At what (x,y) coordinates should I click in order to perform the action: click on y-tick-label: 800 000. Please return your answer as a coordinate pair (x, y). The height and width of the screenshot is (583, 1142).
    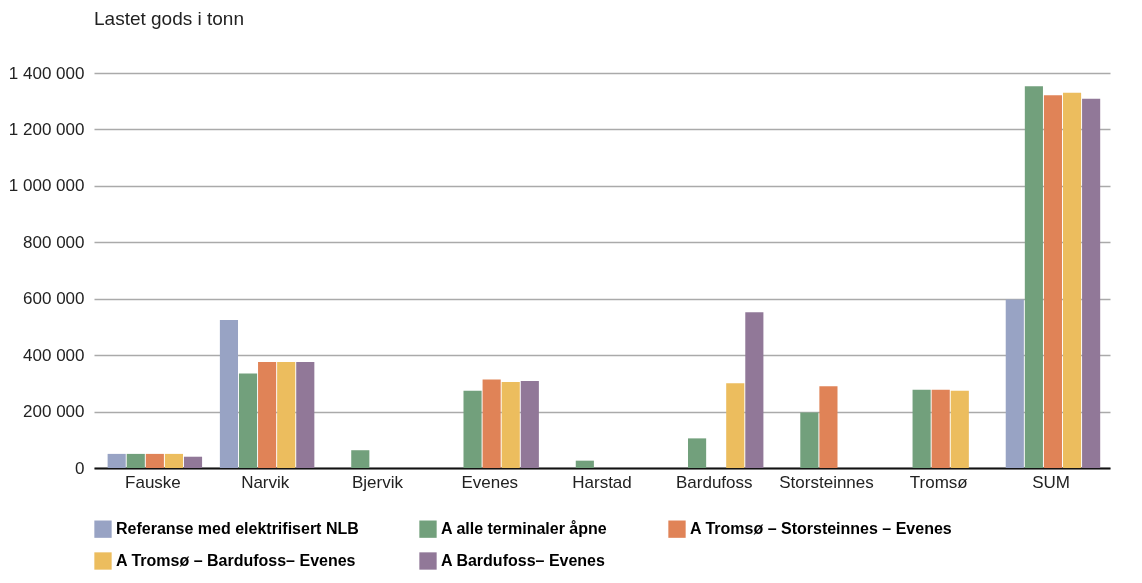
    Looking at the image, I should click on (54, 242).